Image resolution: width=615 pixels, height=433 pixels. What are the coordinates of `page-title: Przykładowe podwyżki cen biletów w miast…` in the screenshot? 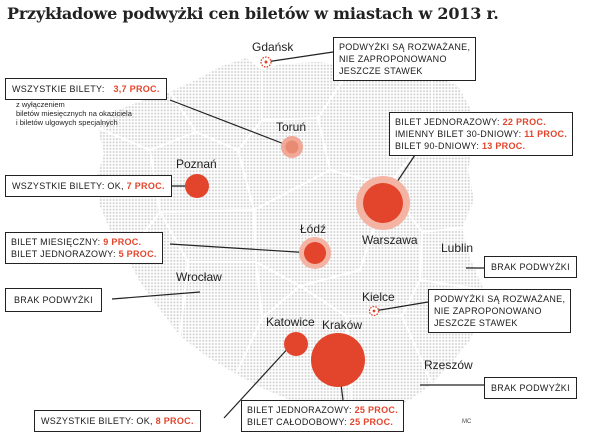 It's located at (253, 13).